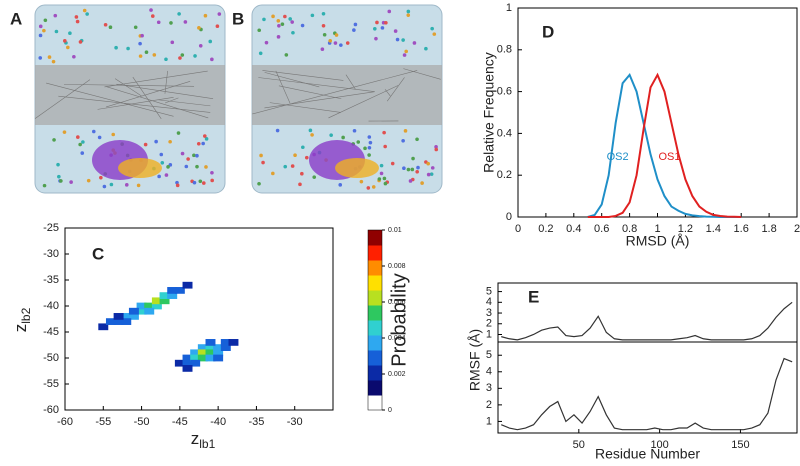 The image size is (800, 466). I want to click on y-axis-label: zlb2, so click(22, 319).